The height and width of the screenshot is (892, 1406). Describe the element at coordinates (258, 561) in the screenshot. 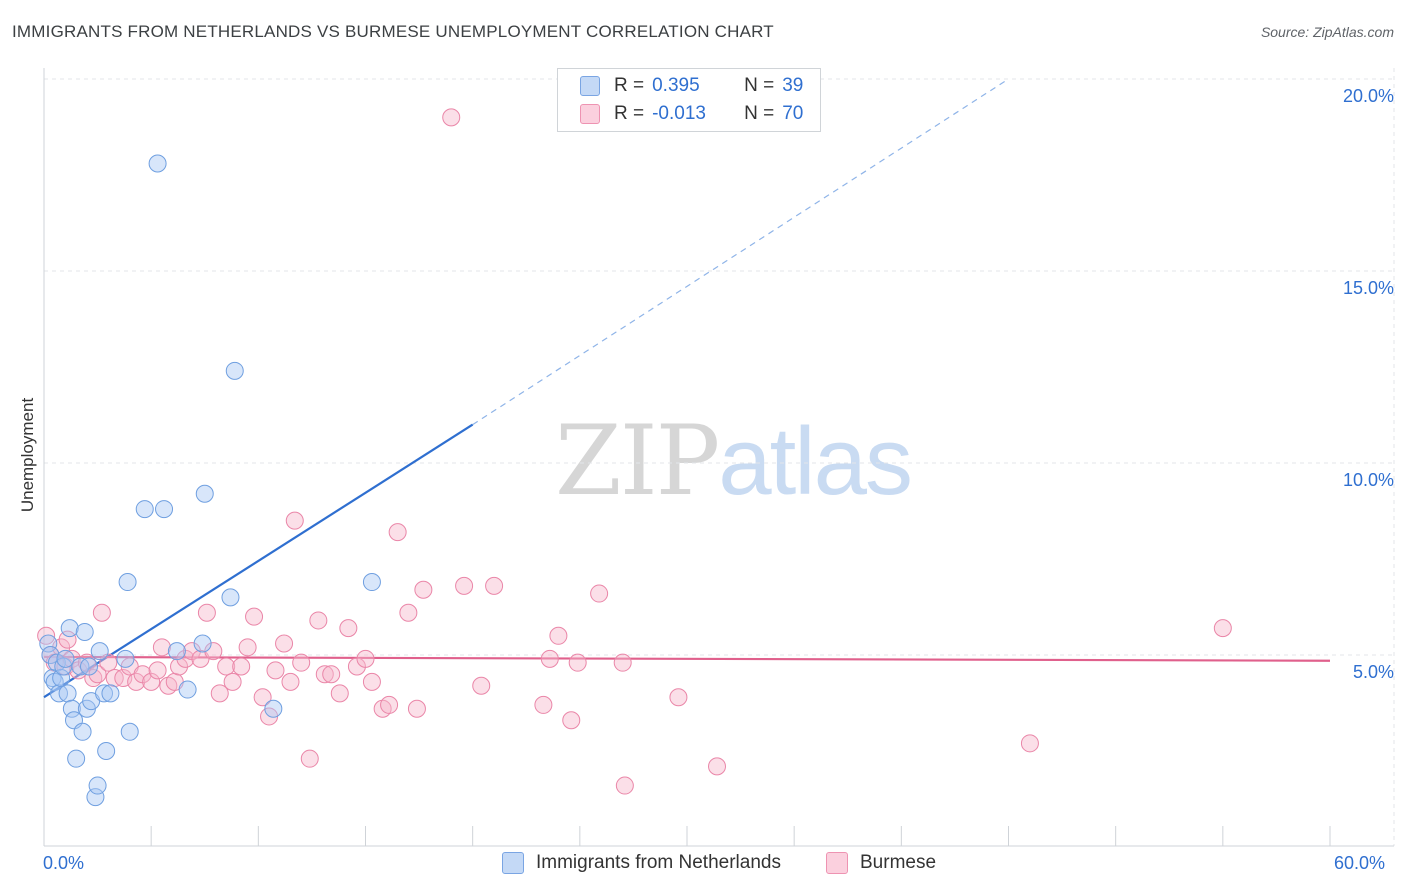

I see `trendline-netherlands` at that location.